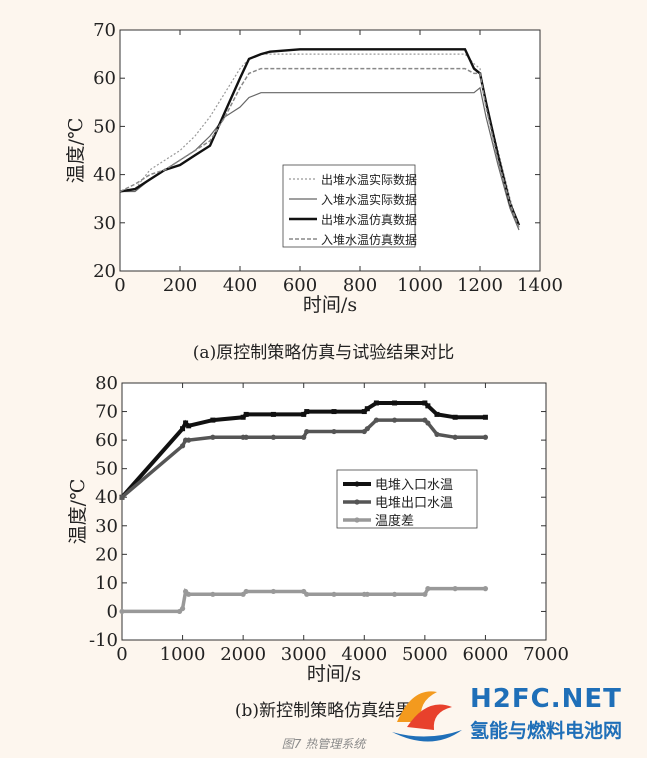  What do you see at coordinates (369, 199) in the screenshot?
I see `legend-label: 入堆水温实际数据` at bounding box center [369, 199].